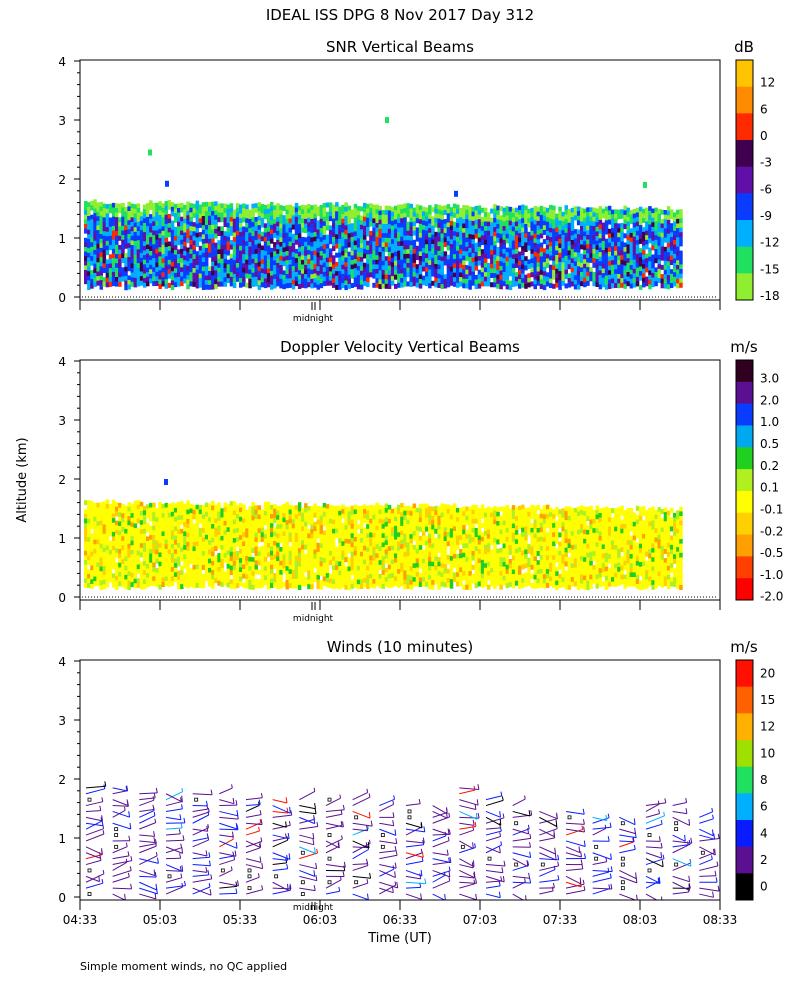 Image resolution: width=800 pixels, height=1000 pixels. I want to click on colorbar-frame, so click(744, 180).